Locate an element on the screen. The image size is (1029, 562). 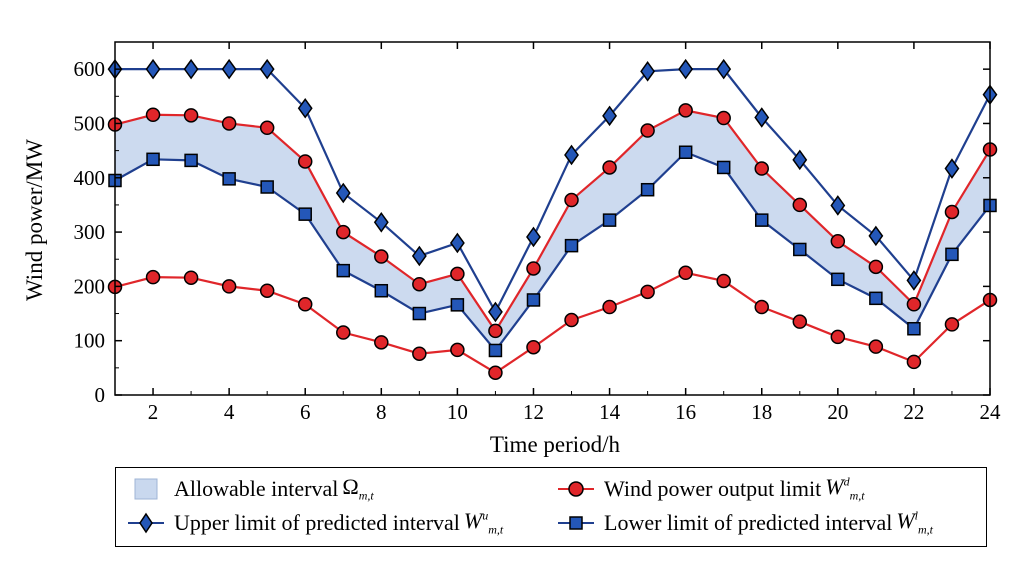
y-tick-label-200: 200 is located at coordinates (90, 286).